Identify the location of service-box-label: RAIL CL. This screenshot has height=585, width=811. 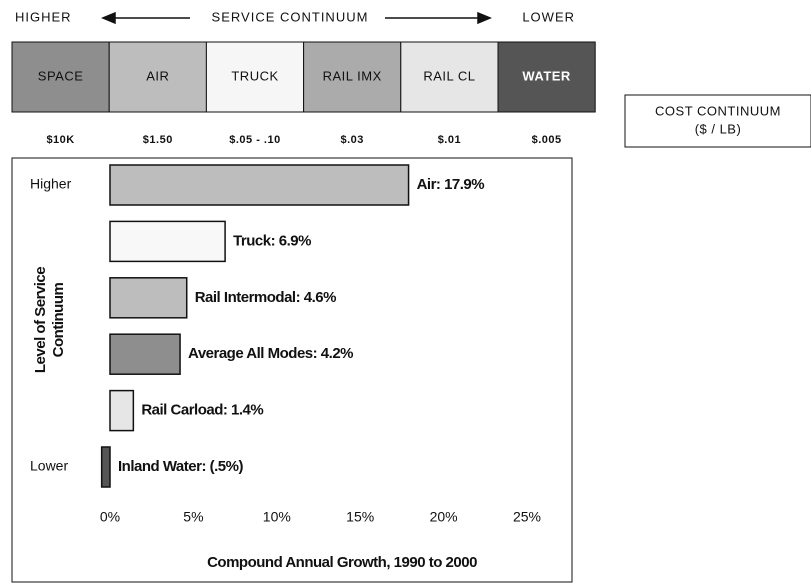
(449, 75).